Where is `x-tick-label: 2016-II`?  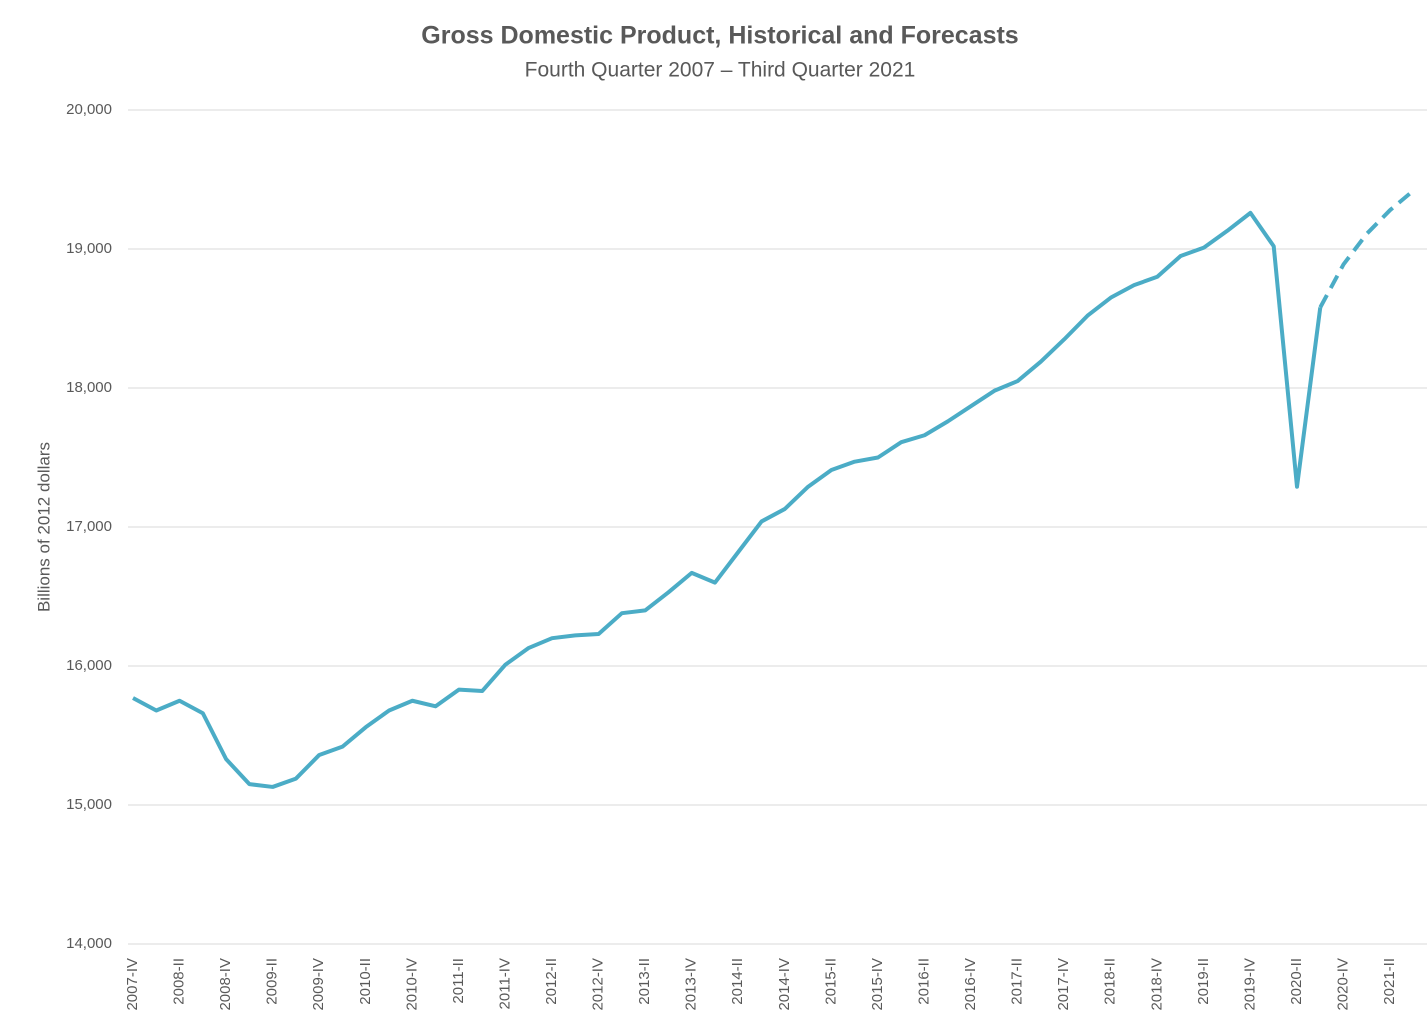 x-tick-label: 2016-II is located at coordinates (923, 981).